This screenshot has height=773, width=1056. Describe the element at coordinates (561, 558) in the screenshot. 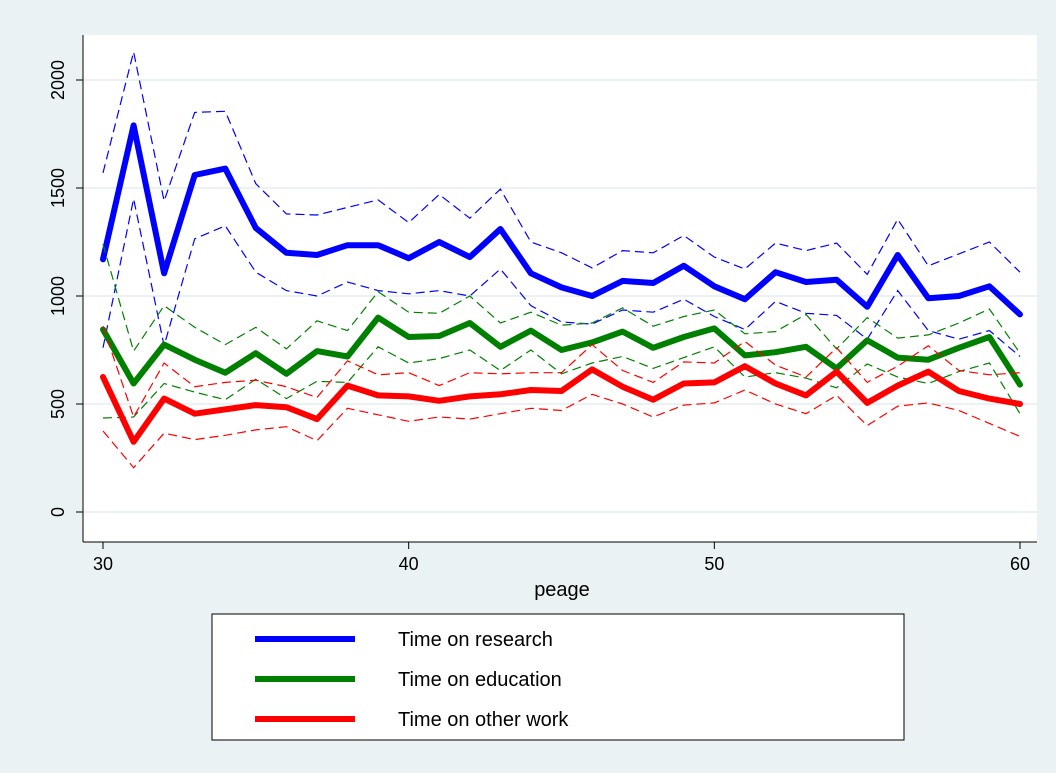

I see `x-axis-ticks: 30 40 50 60` at that location.